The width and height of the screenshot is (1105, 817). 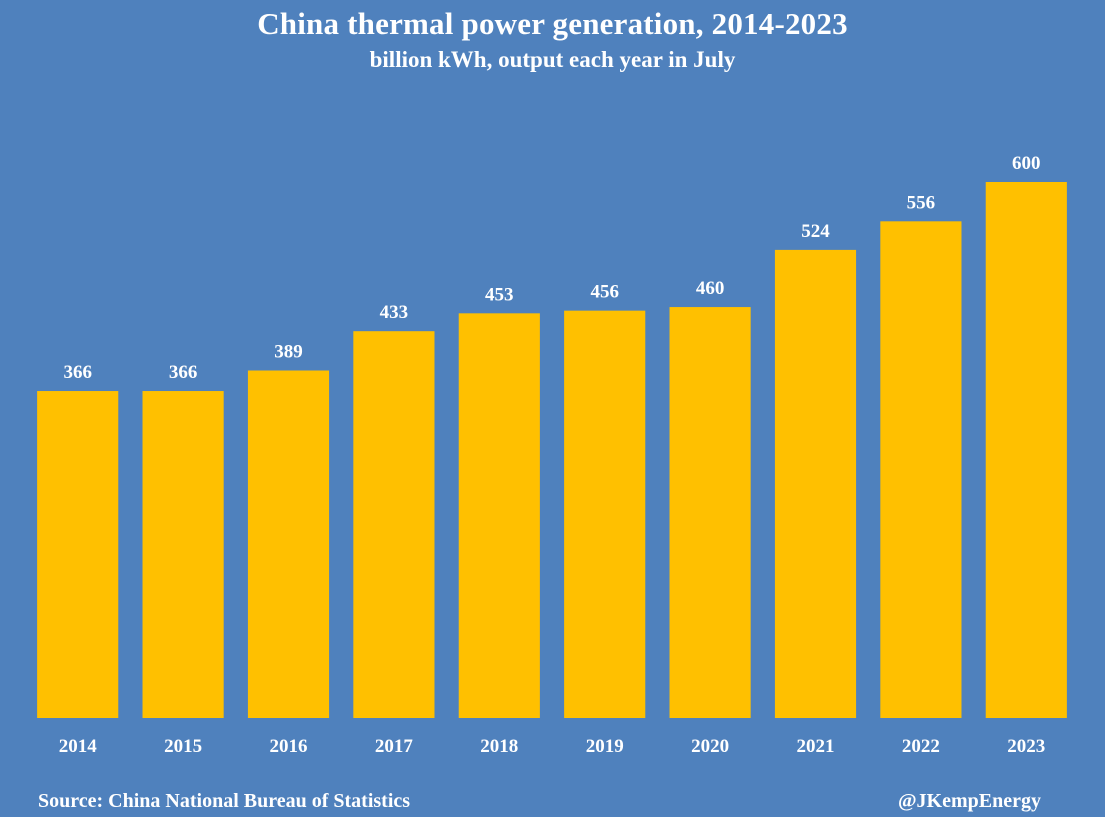 What do you see at coordinates (499, 746) in the screenshot?
I see `x-tick-label-2018: 2018` at bounding box center [499, 746].